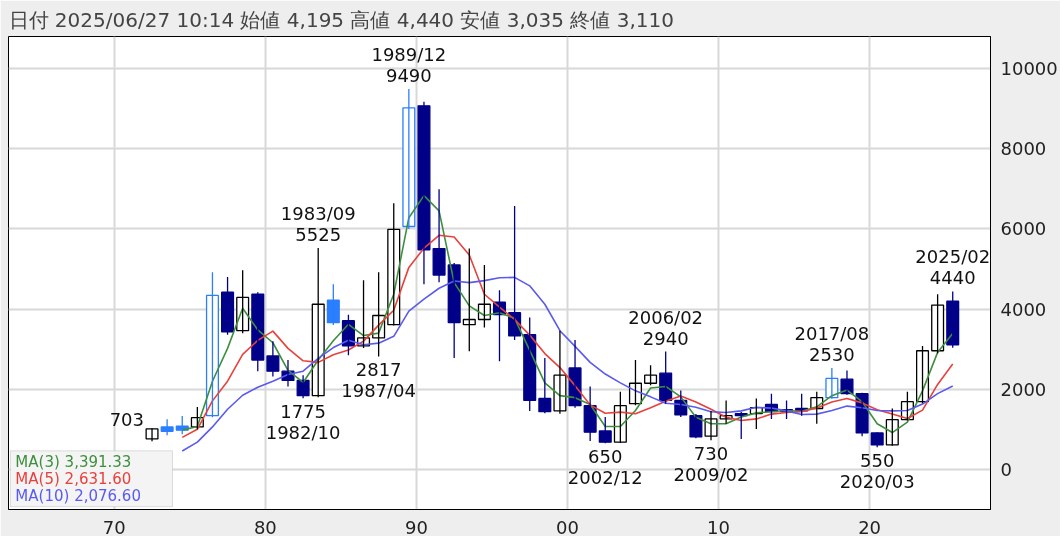 The width and height of the screenshot is (1063, 539). What do you see at coordinates (379, 380) in the screenshot?
I see `annotation: 2817 1987/04` at bounding box center [379, 380].